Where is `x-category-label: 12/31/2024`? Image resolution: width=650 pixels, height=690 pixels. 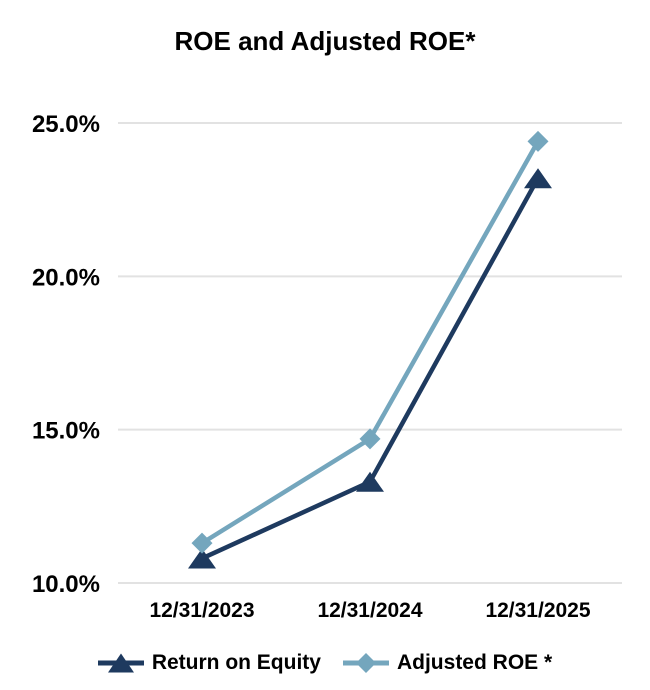 x-category-label: 12/31/2024 is located at coordinates (369, 610).